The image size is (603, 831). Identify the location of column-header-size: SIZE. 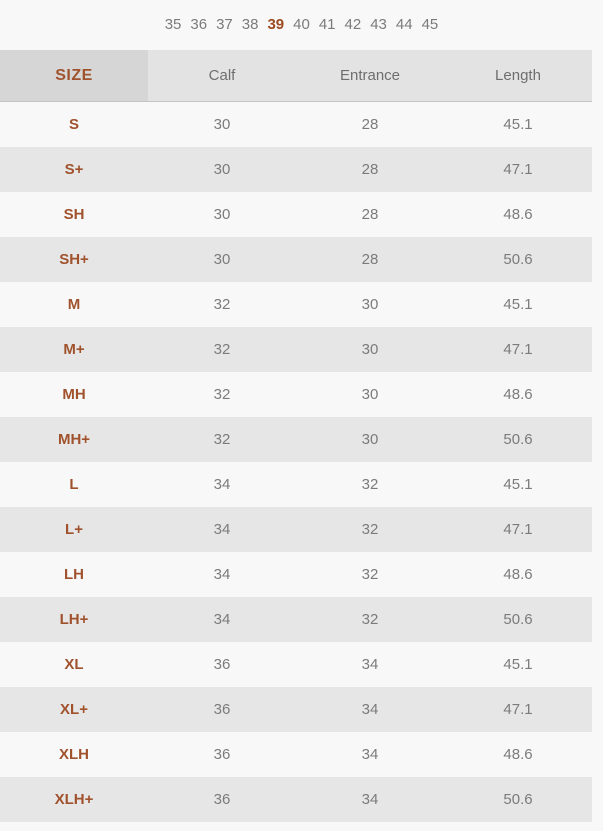
(74, 76).